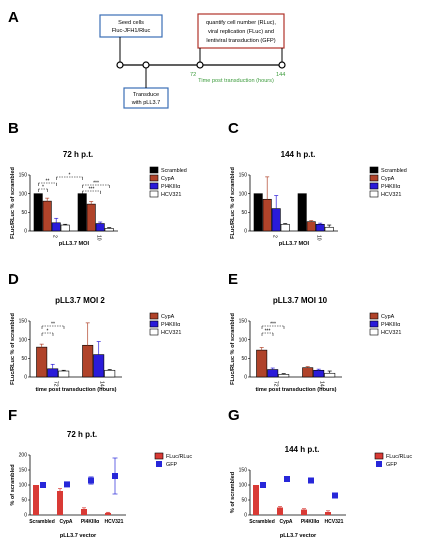 This screenshot has height=550, width=421. Describe the element at coordinates (245, 232) in the screenshot. I see `chart-c-ytick-label-0: 0` at that location.